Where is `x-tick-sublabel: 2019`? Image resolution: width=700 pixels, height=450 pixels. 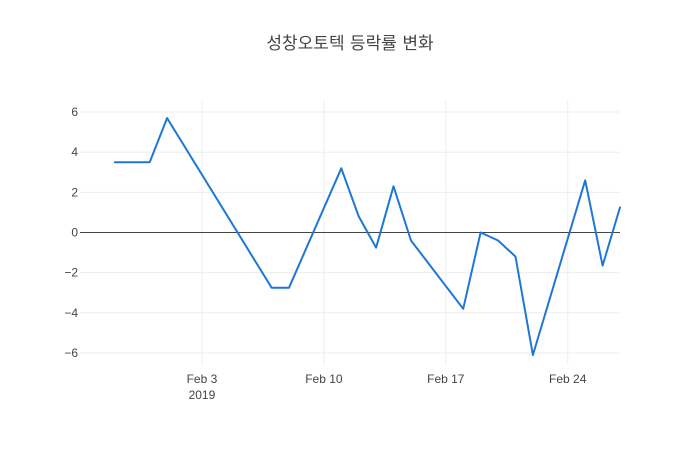 x-tick-sublabel: 2019 is located at coordinates (202, 395).